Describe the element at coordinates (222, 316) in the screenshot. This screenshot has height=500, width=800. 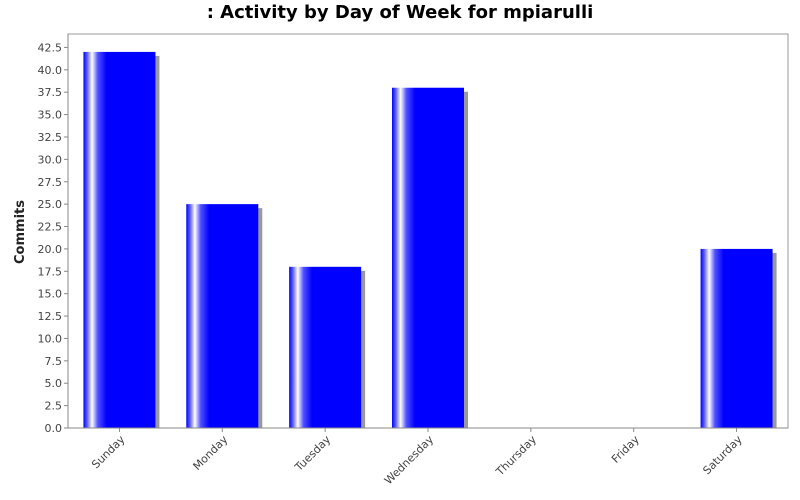
I see `bar-monday` at that location.